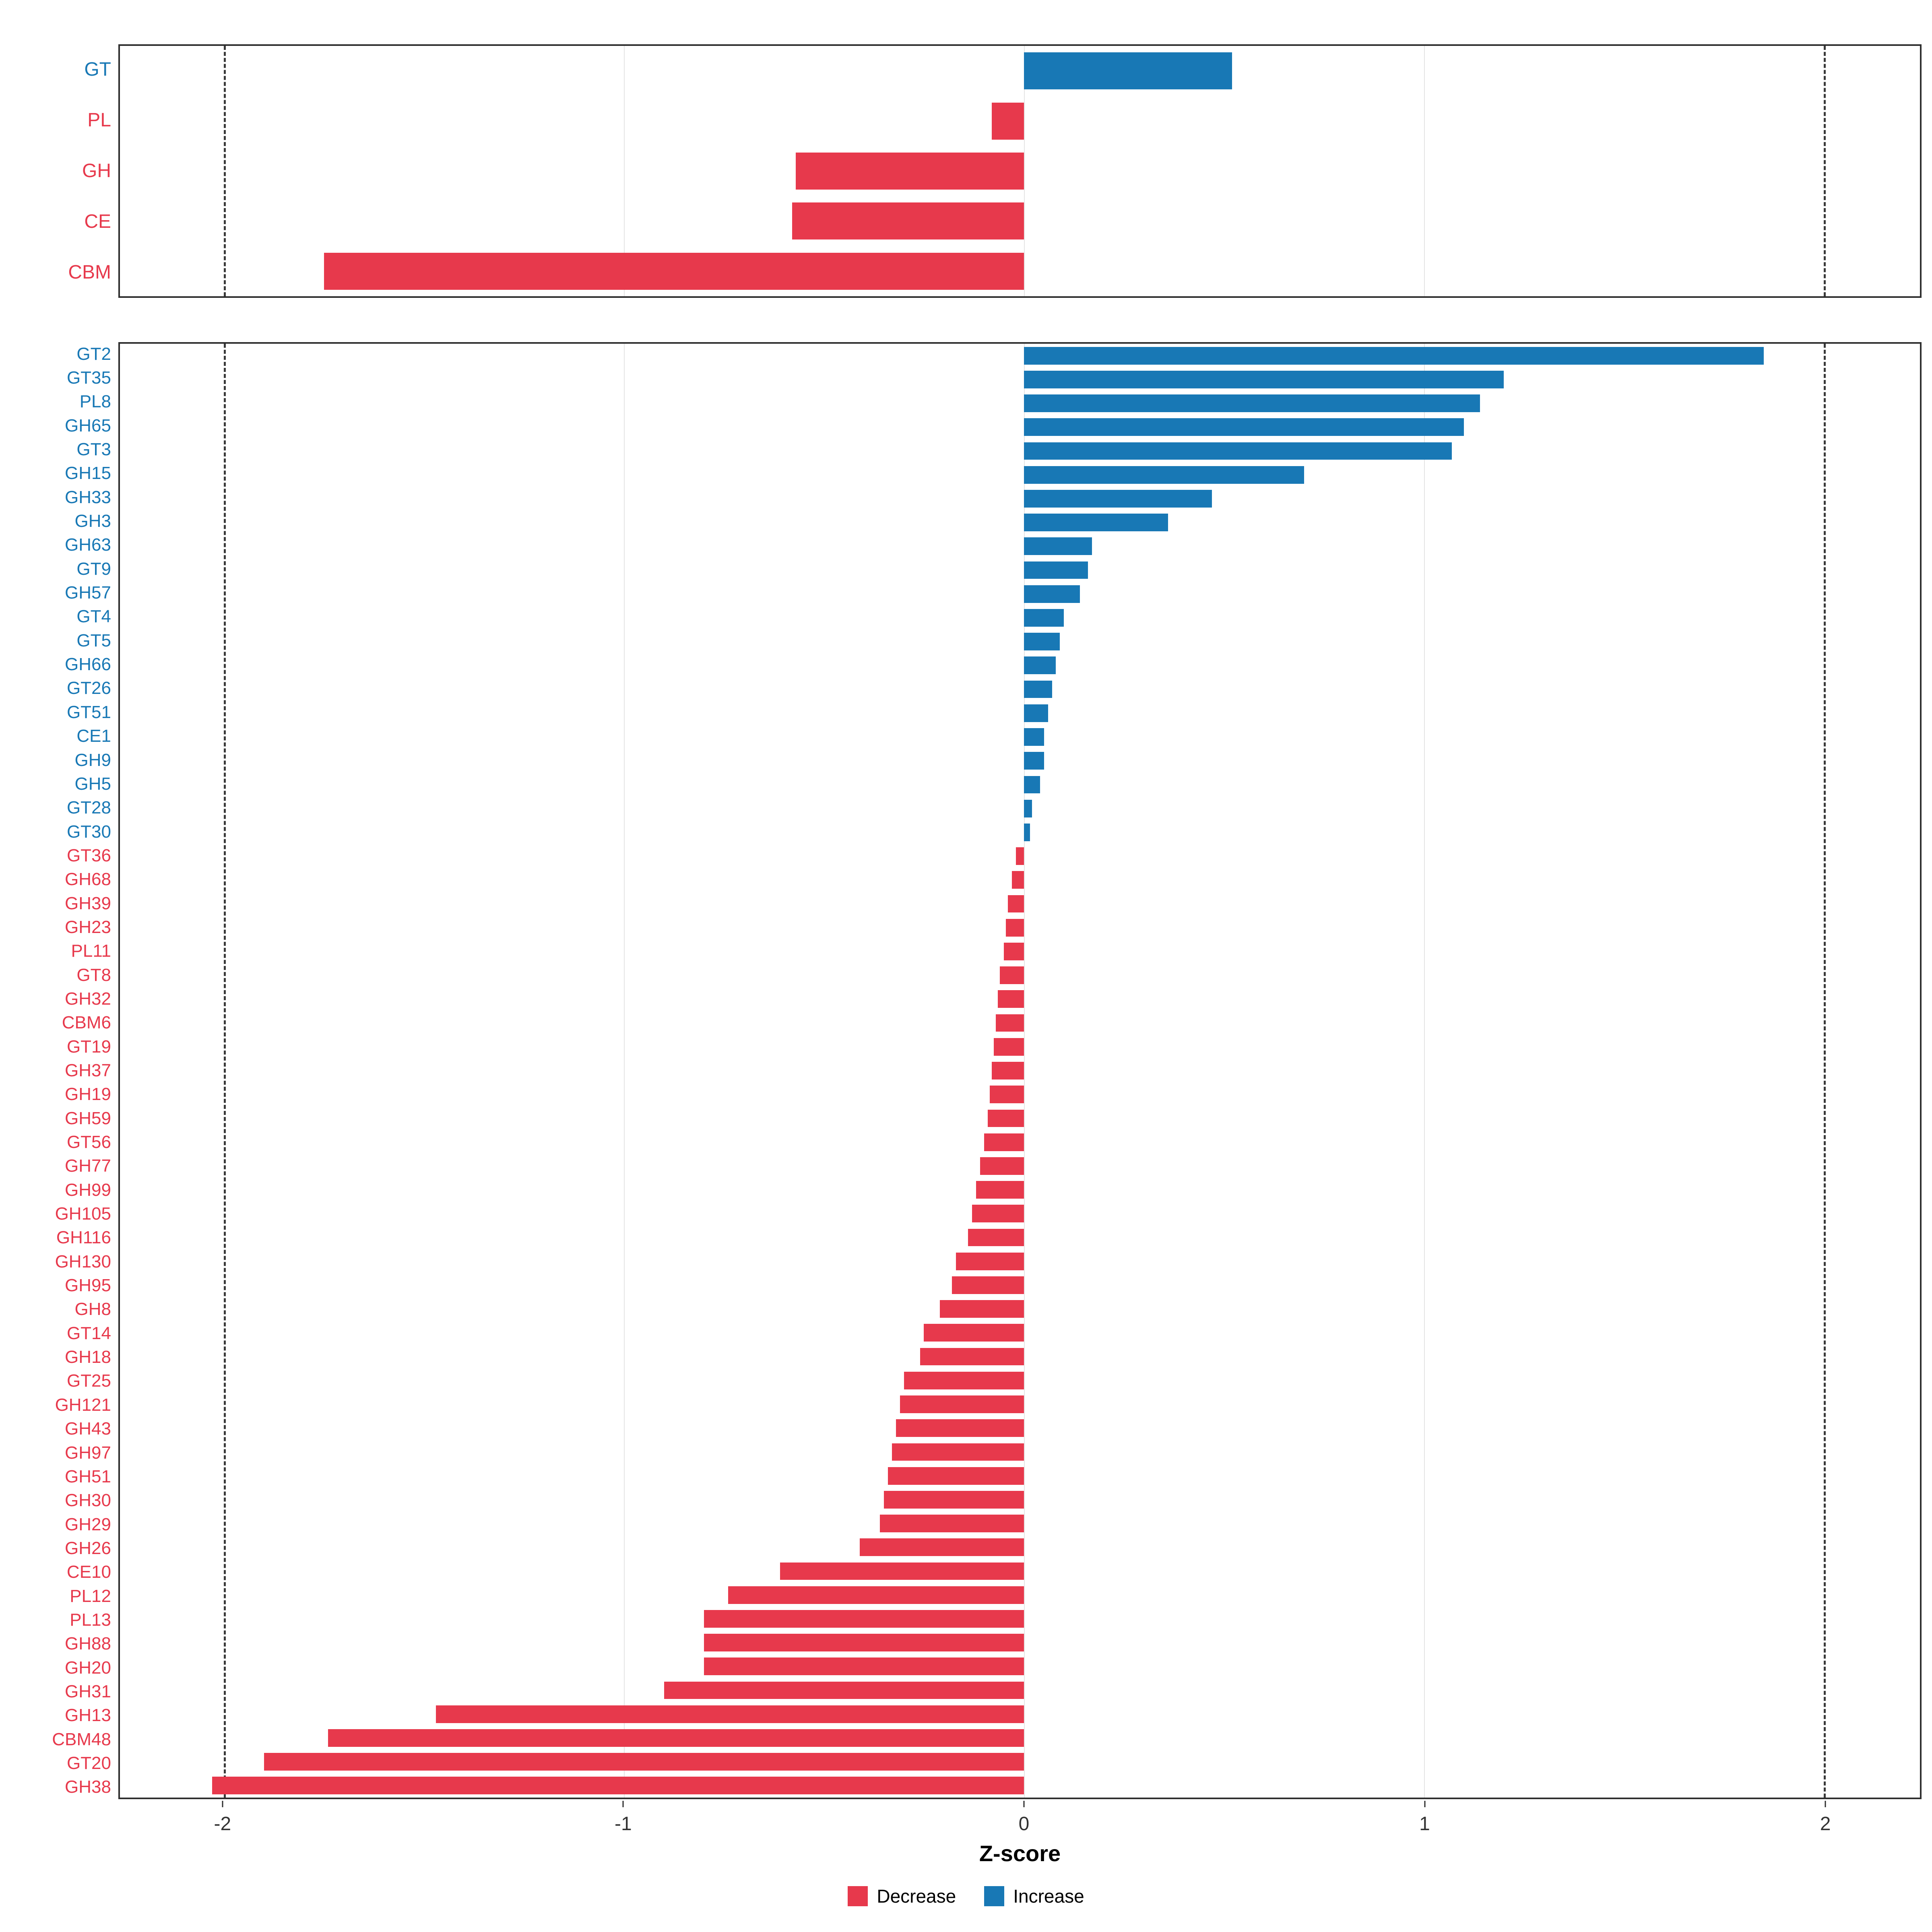 The height and width of the screenshot is (1932, 1932). What do you see at coordinates (88, 927) in the screenshot?
I see `category-label: GH23` at bounding box center [88, 927].